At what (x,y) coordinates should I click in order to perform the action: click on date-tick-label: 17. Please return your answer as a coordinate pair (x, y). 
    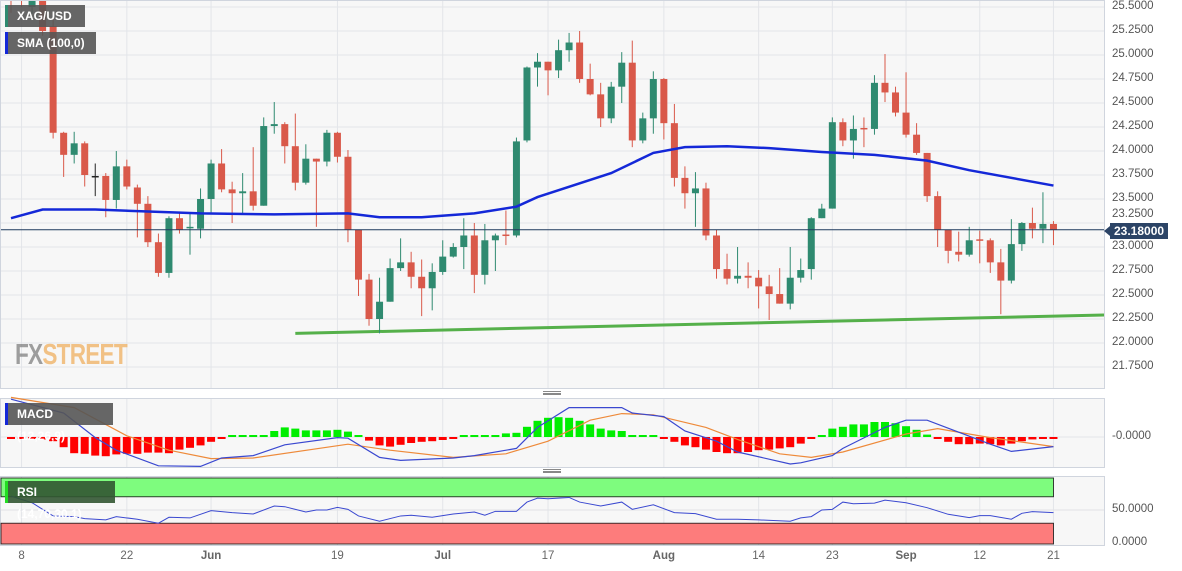
    Looking at the image, I should click on (548, 556).